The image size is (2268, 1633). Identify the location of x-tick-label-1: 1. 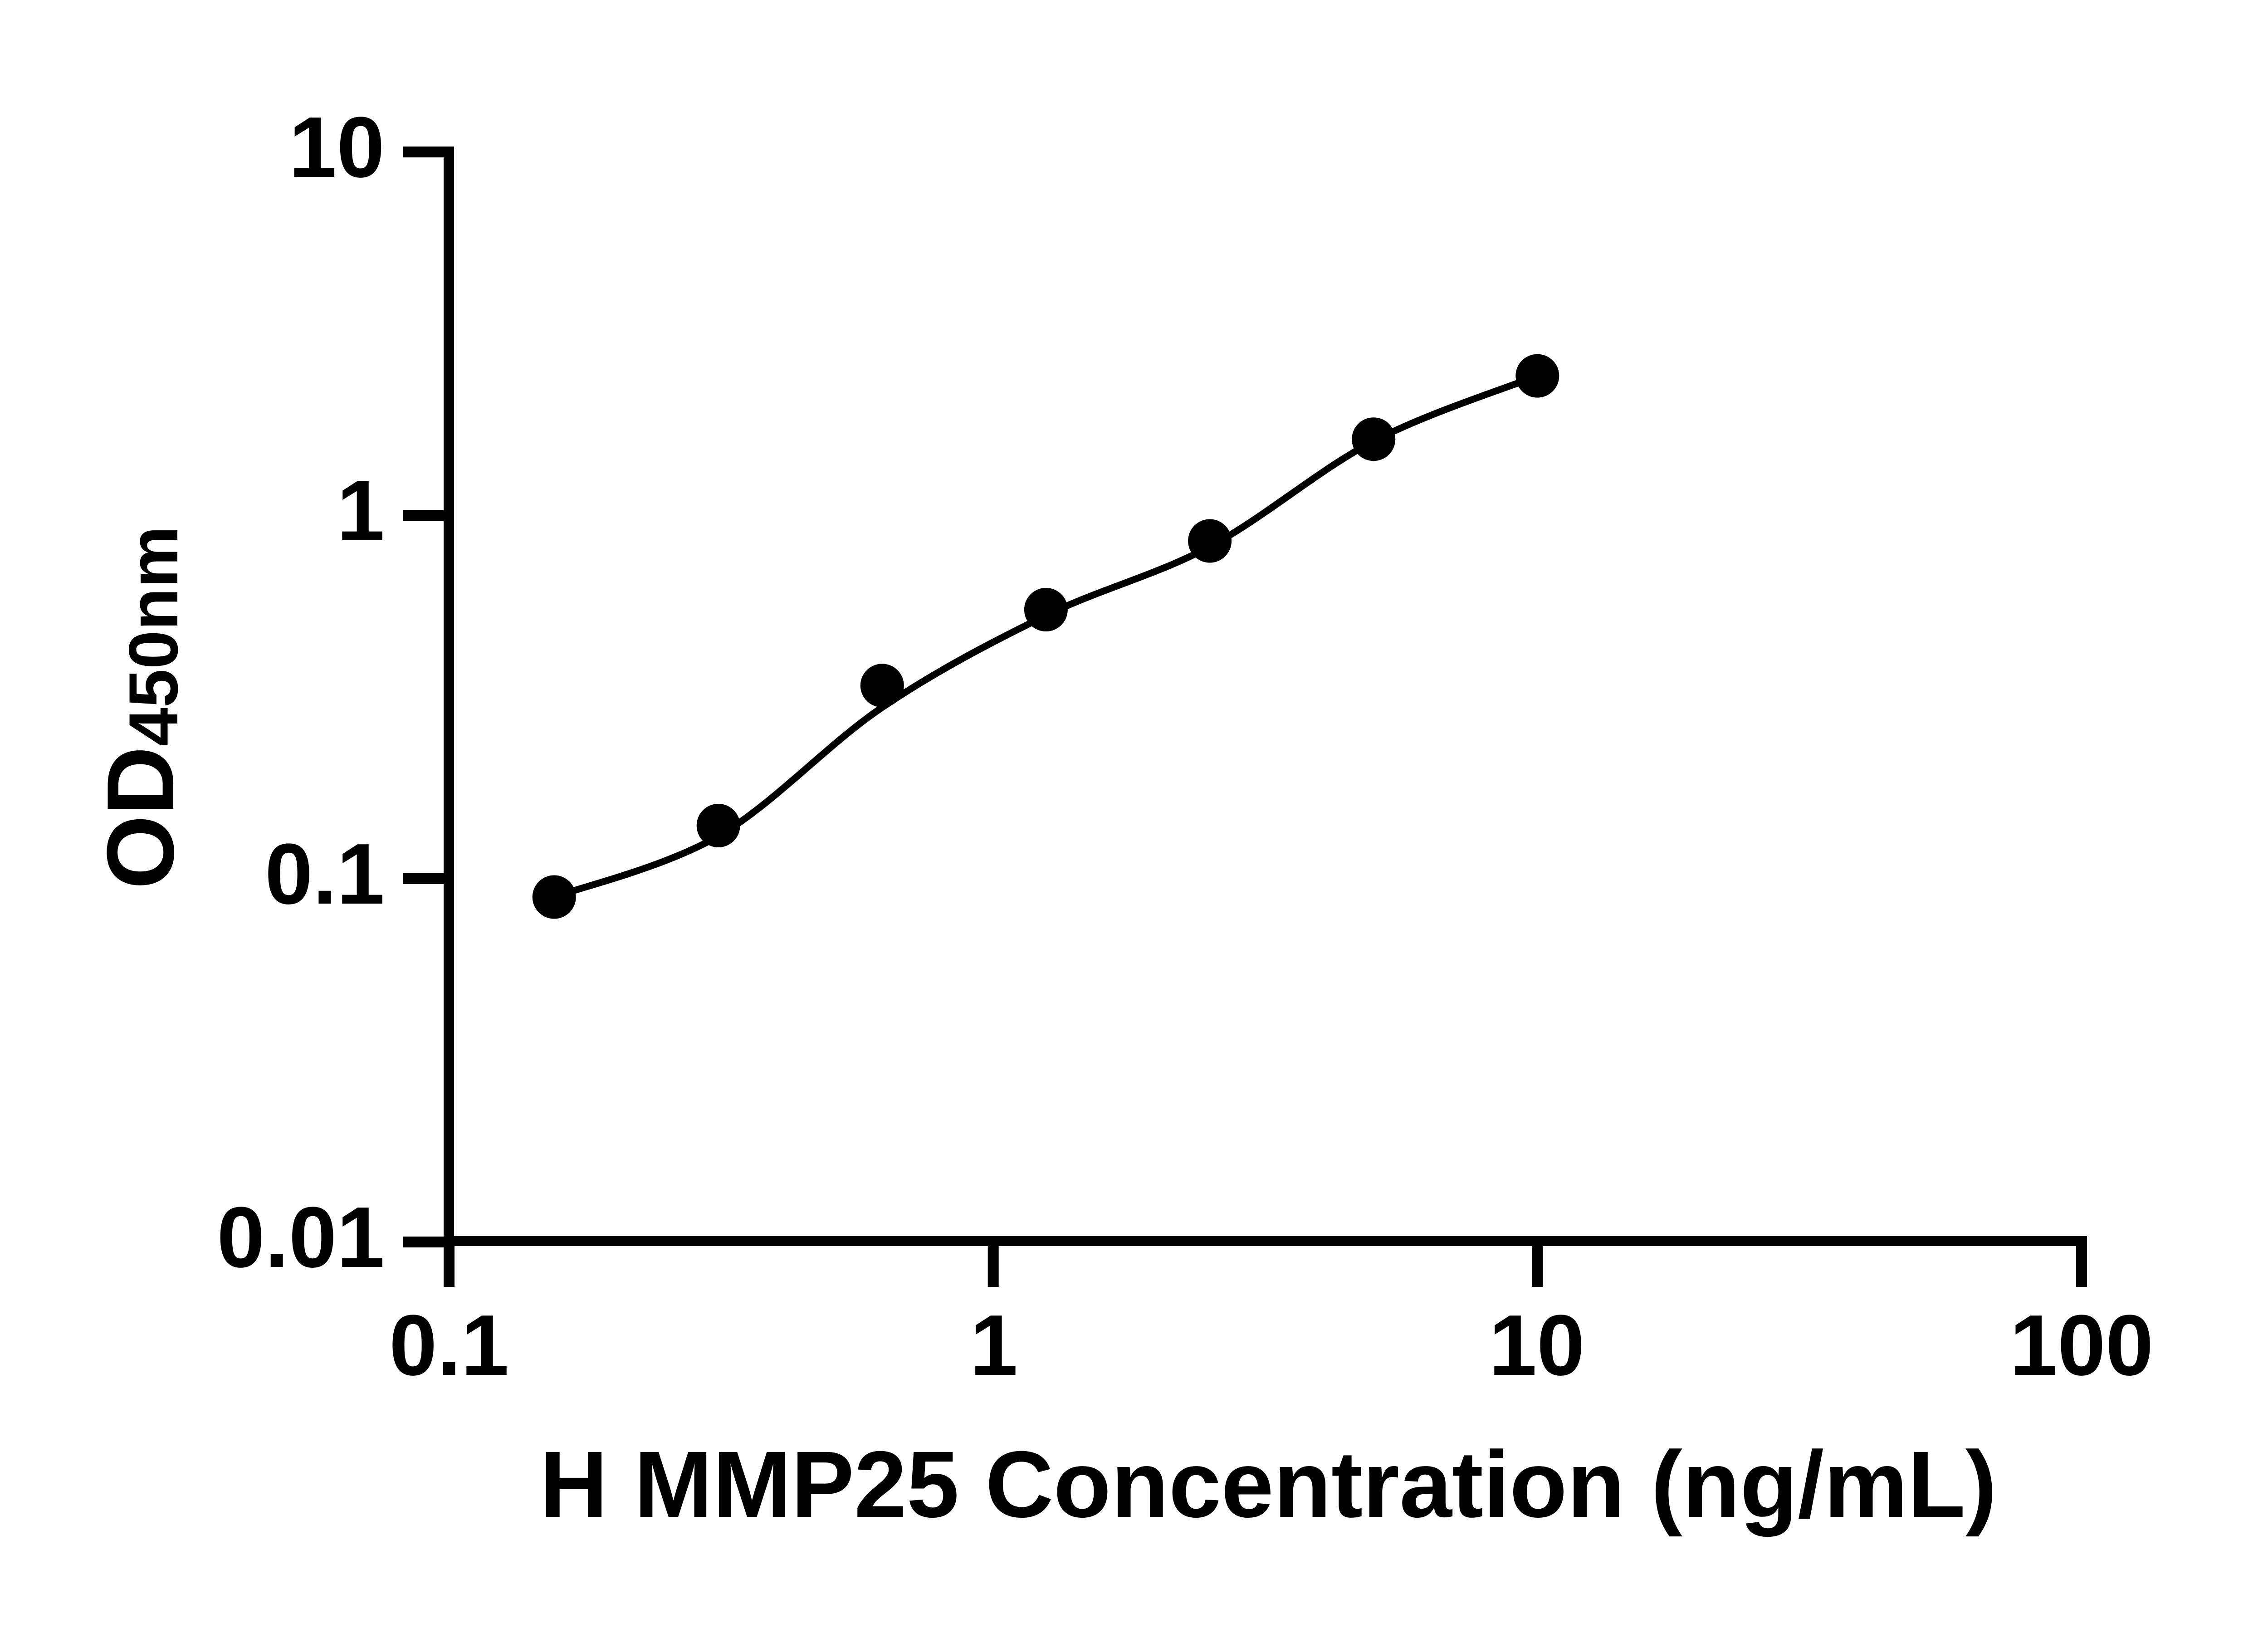
(994, 1345).